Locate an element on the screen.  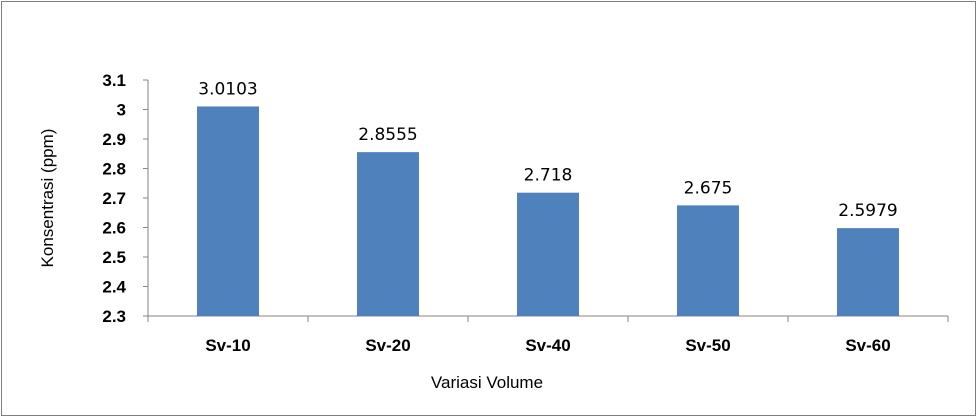
data-label: 2.8555 is located at coordinates (387, 135).